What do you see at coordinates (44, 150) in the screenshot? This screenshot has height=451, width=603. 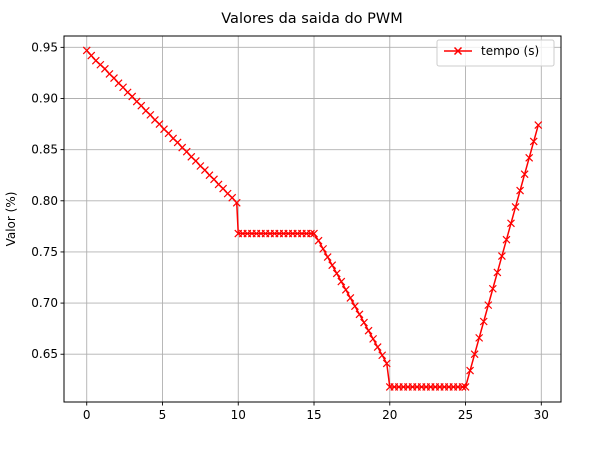 I see `y-tick-label: 0.85` at bounding box center [44, 150].